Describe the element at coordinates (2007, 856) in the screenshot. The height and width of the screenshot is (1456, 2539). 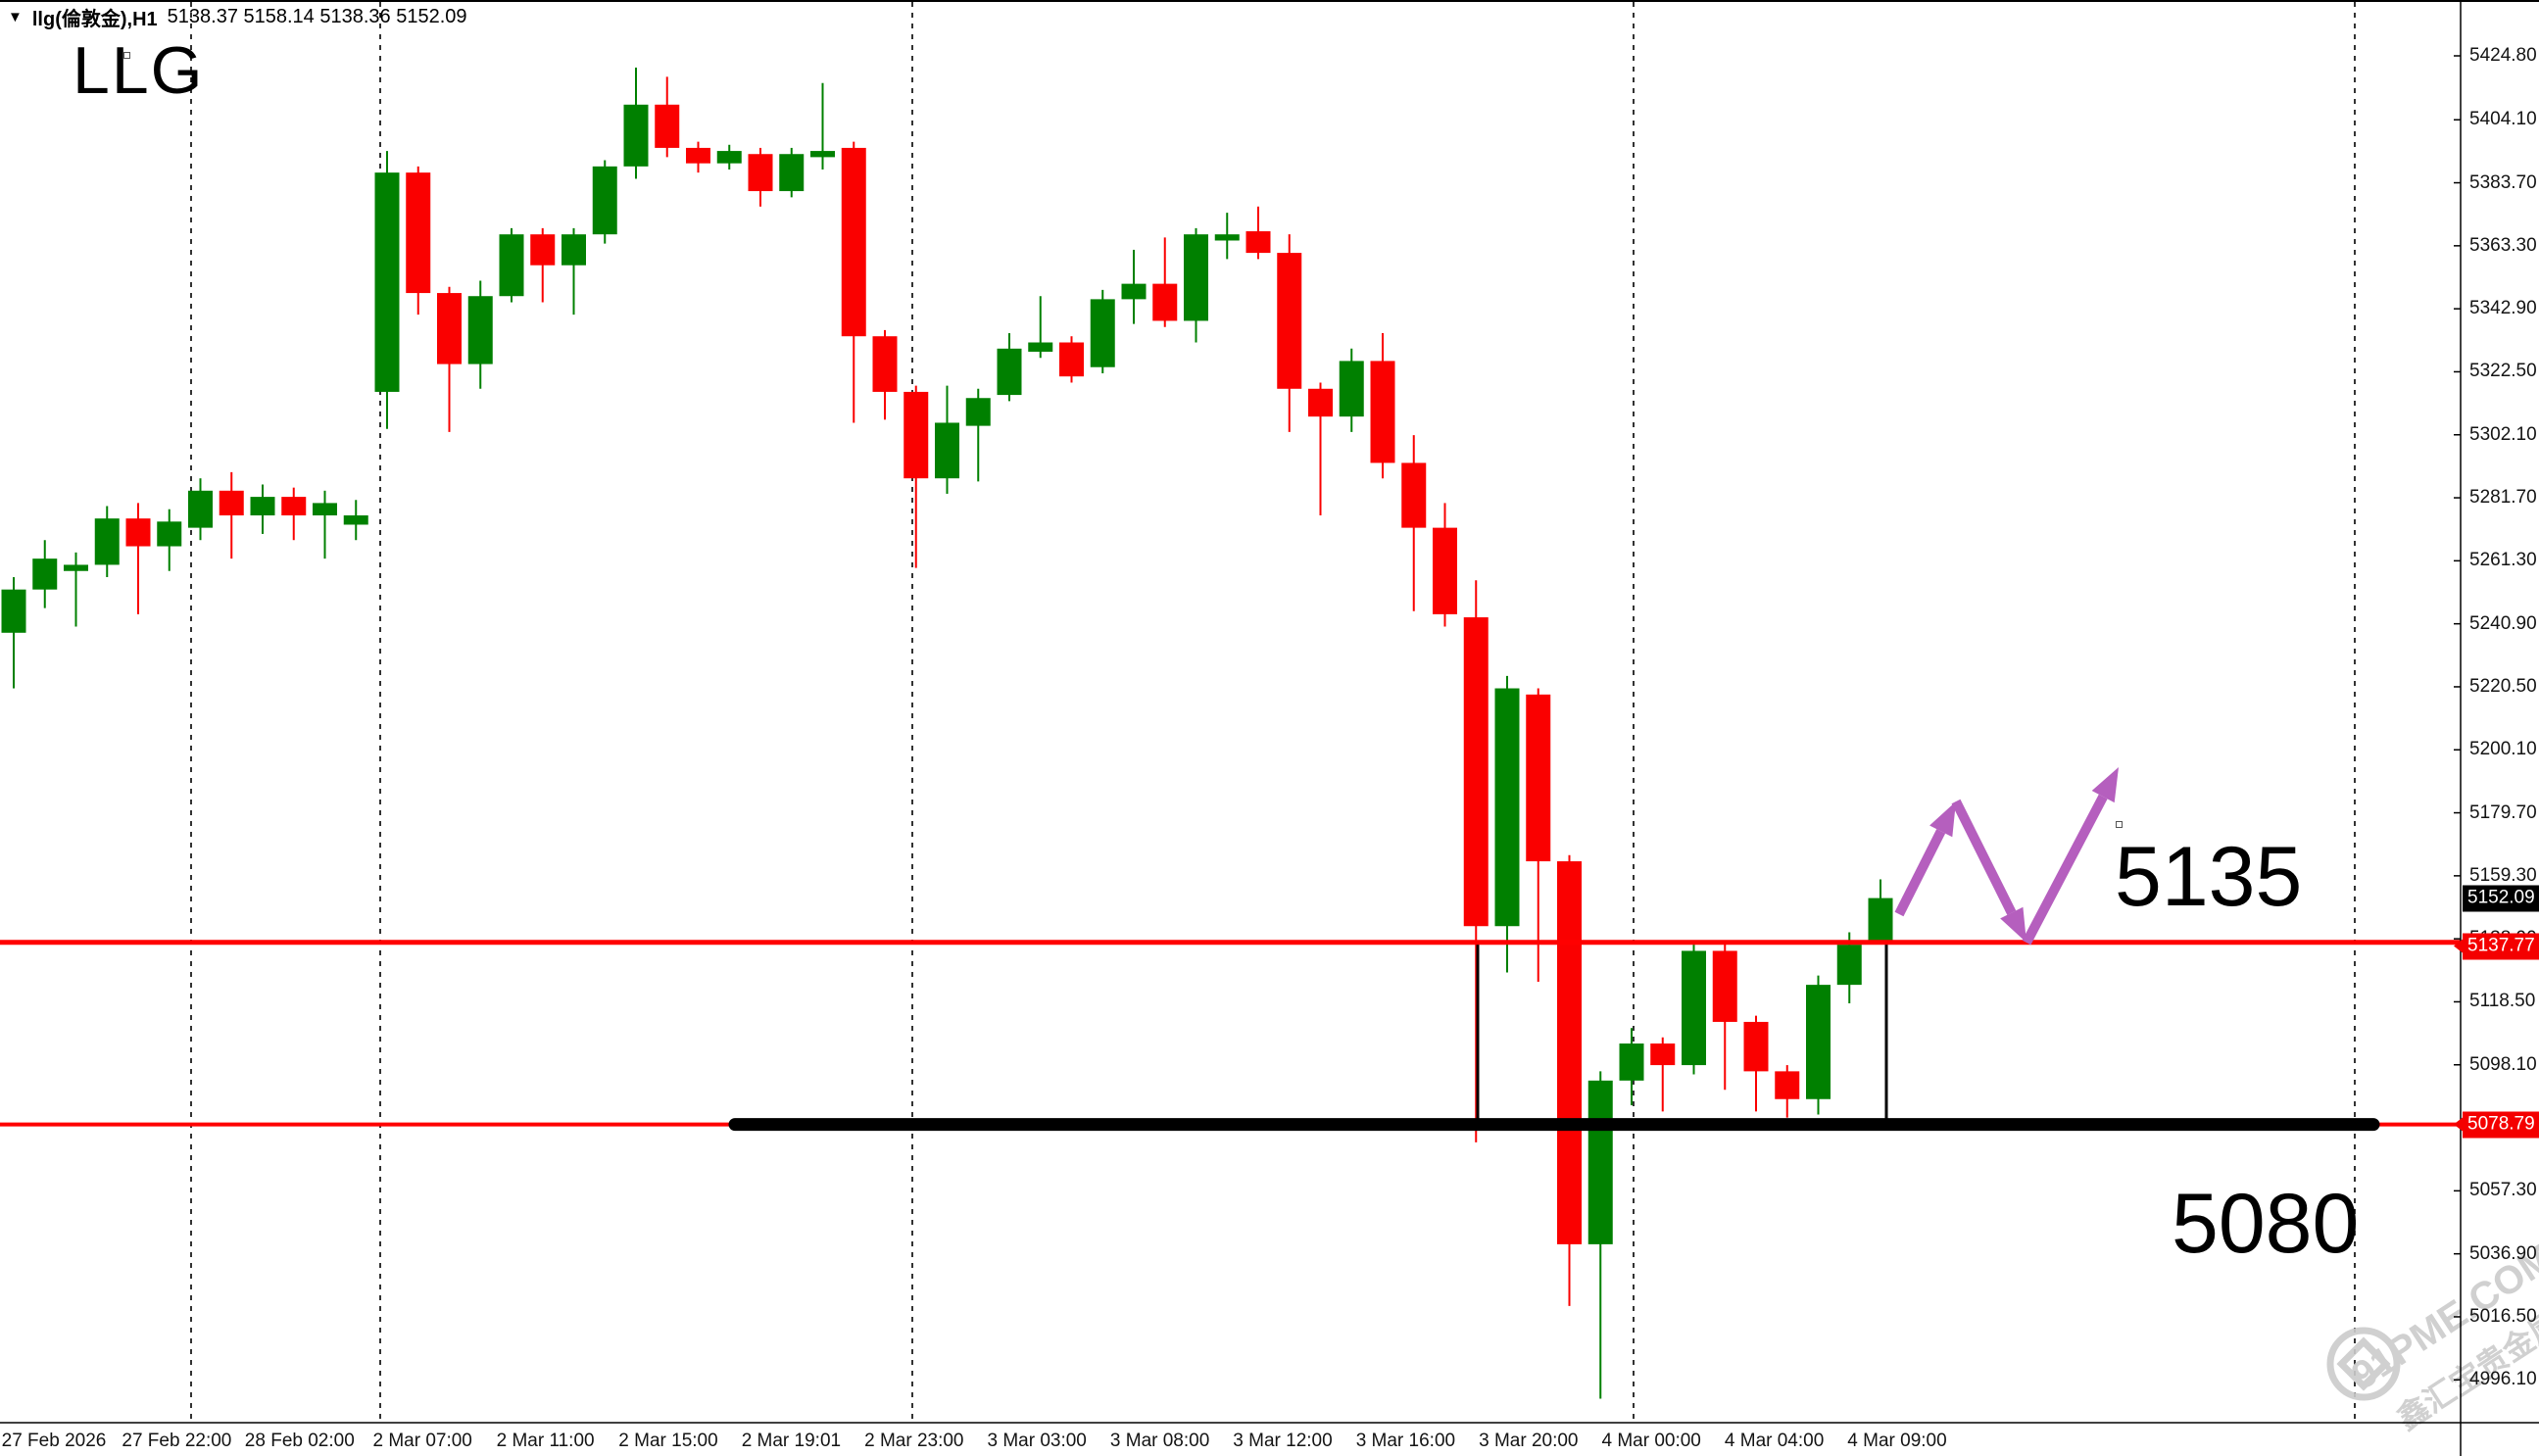
I see `projection-arrows` at that location.